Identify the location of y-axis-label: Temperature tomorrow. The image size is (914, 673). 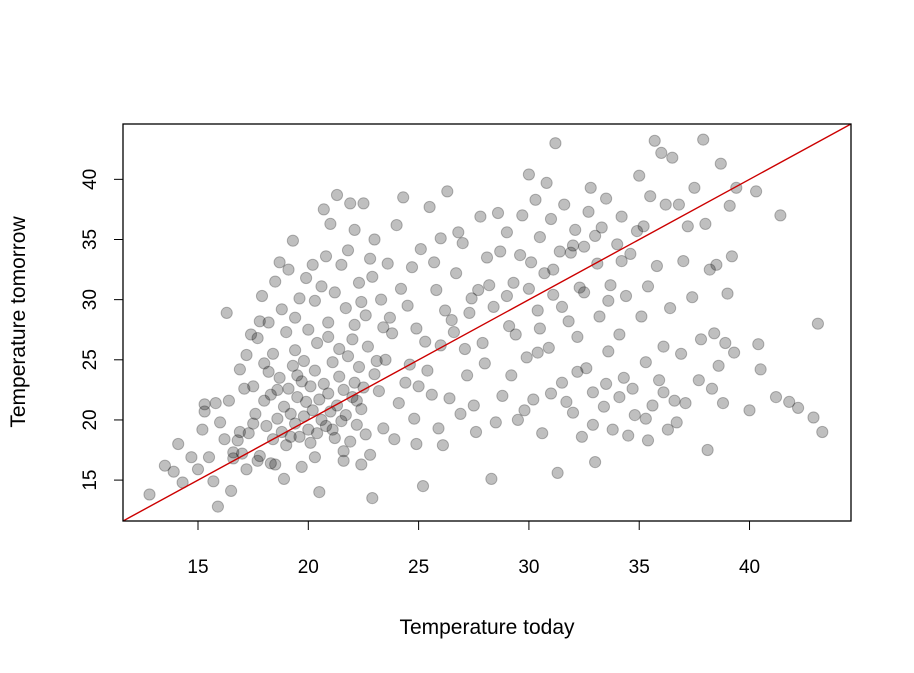
(18, 322).